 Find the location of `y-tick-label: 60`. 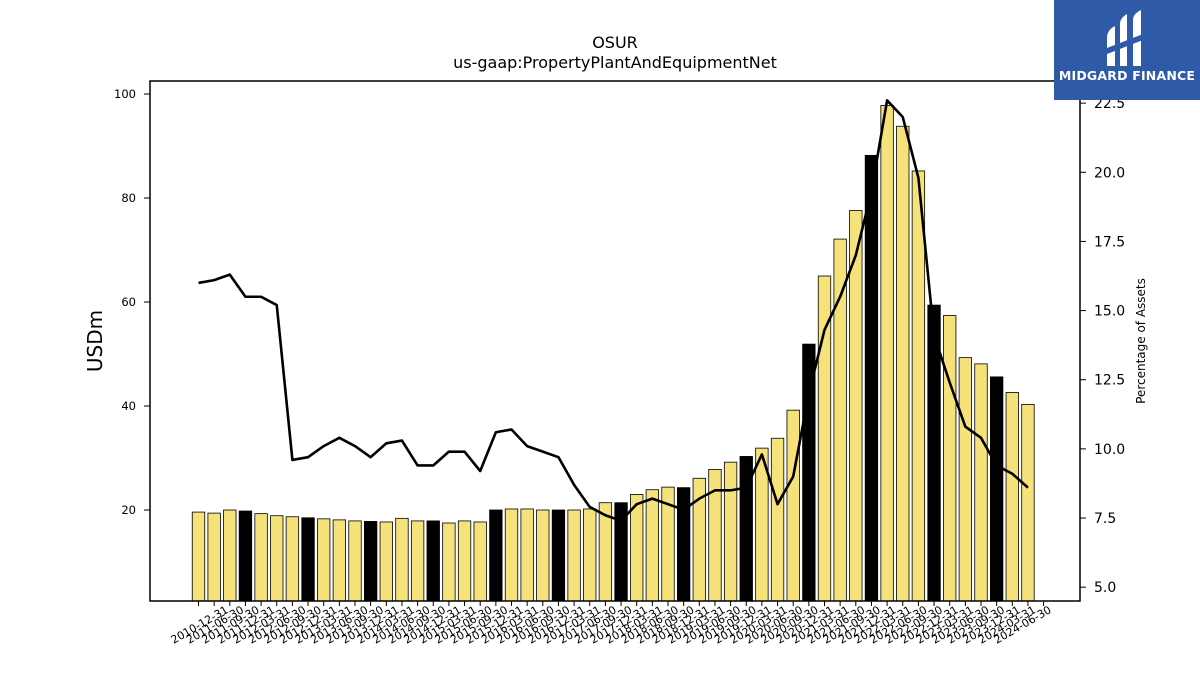

y-tick-label: 60 is located at coordinates (128, 302).